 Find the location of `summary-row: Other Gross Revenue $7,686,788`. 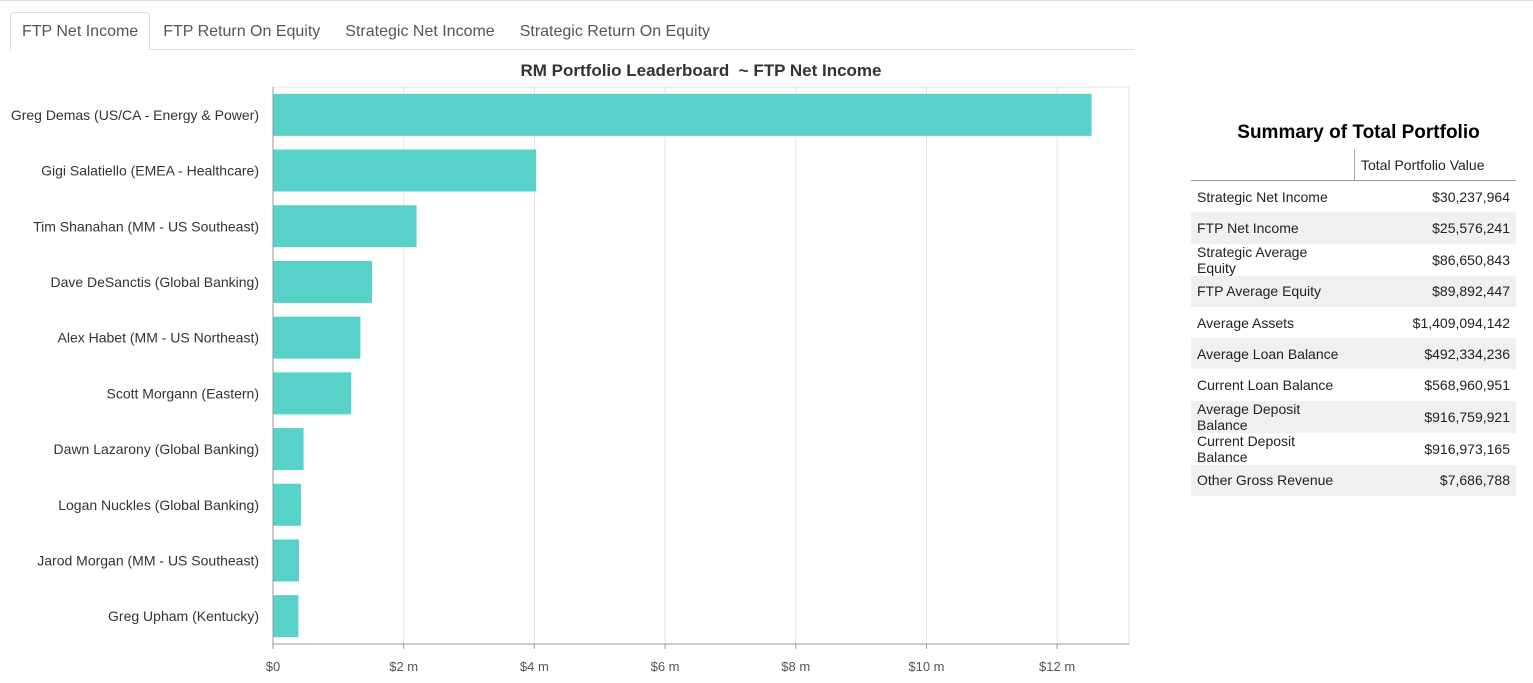

summary-row: Other Gross Revenue $7,686,788 is located at coordinates (1353, 480).